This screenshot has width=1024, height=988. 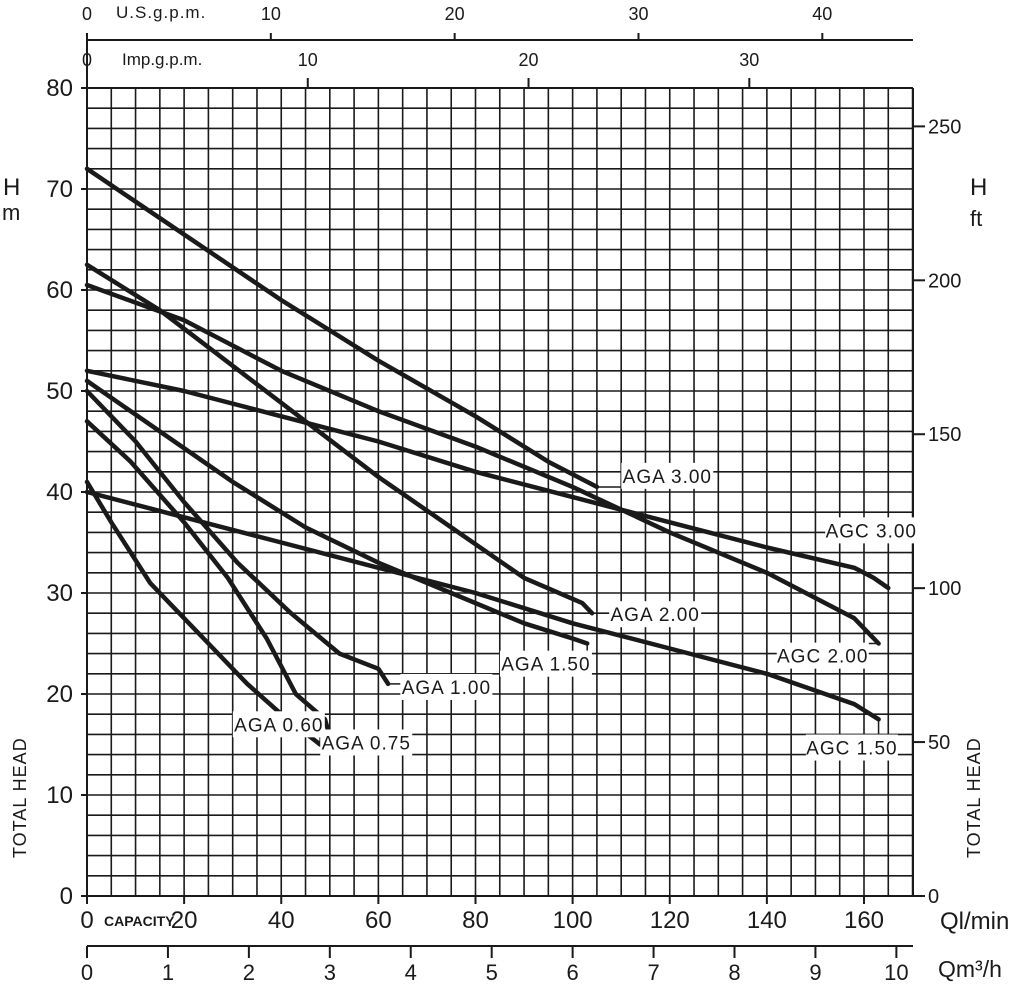 I want to click on head-m-tick-label: 60, so click(x=59, y=290).